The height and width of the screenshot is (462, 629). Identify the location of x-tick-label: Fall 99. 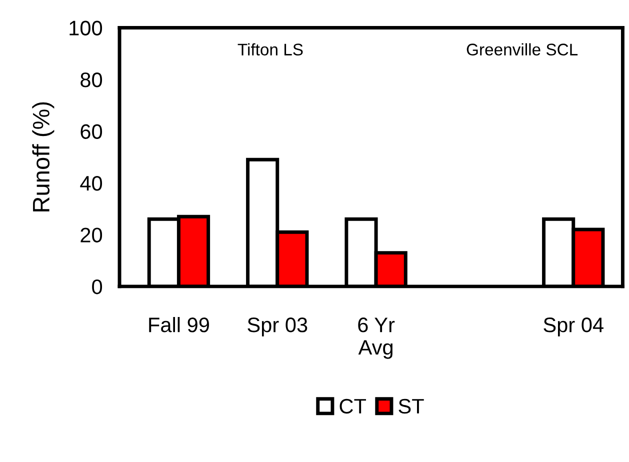
(179, 324).